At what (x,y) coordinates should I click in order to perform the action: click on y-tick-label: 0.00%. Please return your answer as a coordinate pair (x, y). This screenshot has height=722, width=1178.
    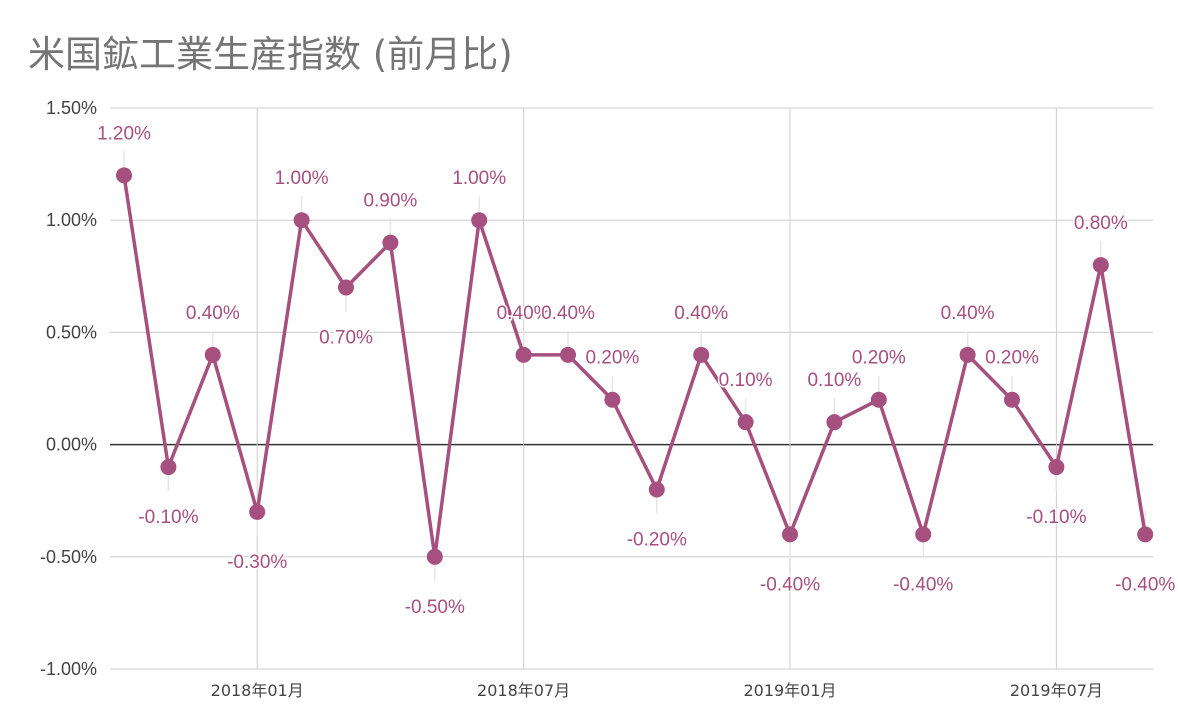
    Looking at the image, I should click on (71, 445).